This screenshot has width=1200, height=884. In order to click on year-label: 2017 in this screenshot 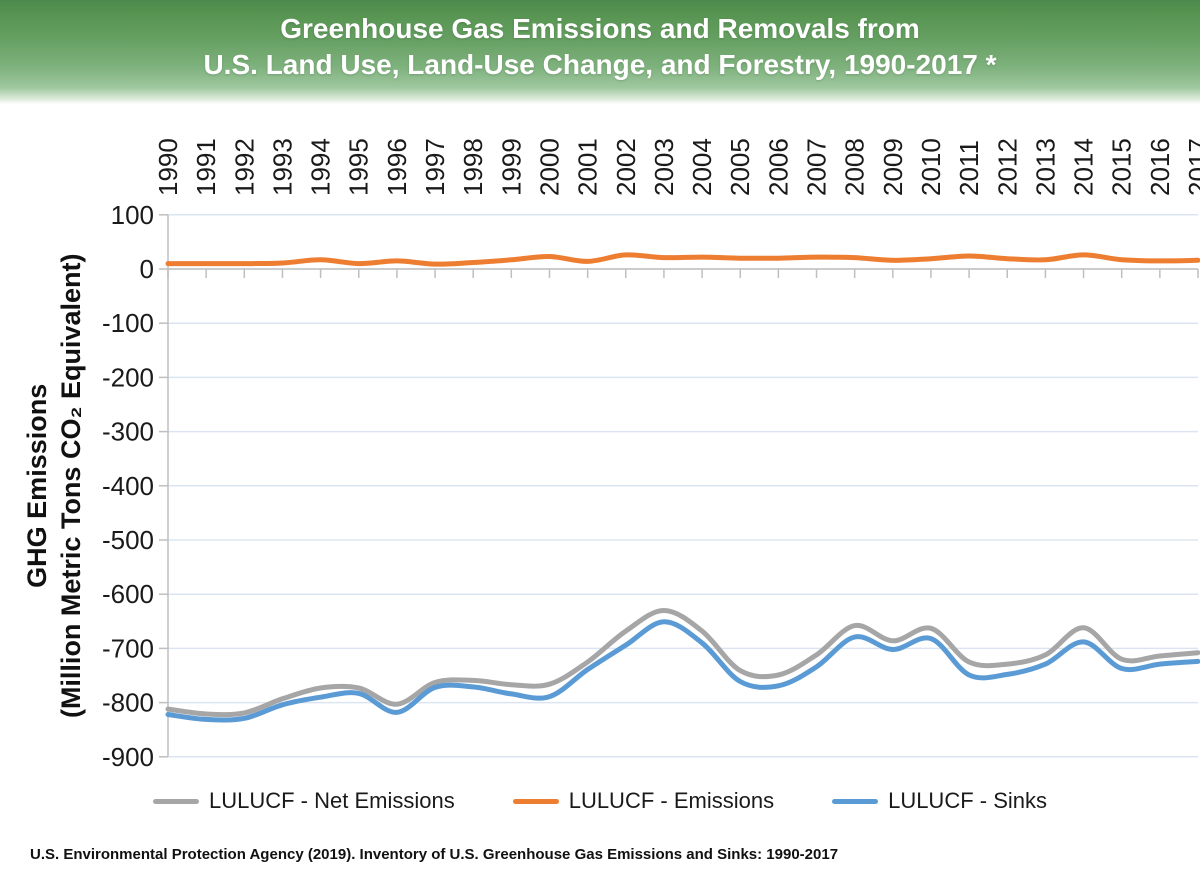, I will do `click(1191, 167)`.